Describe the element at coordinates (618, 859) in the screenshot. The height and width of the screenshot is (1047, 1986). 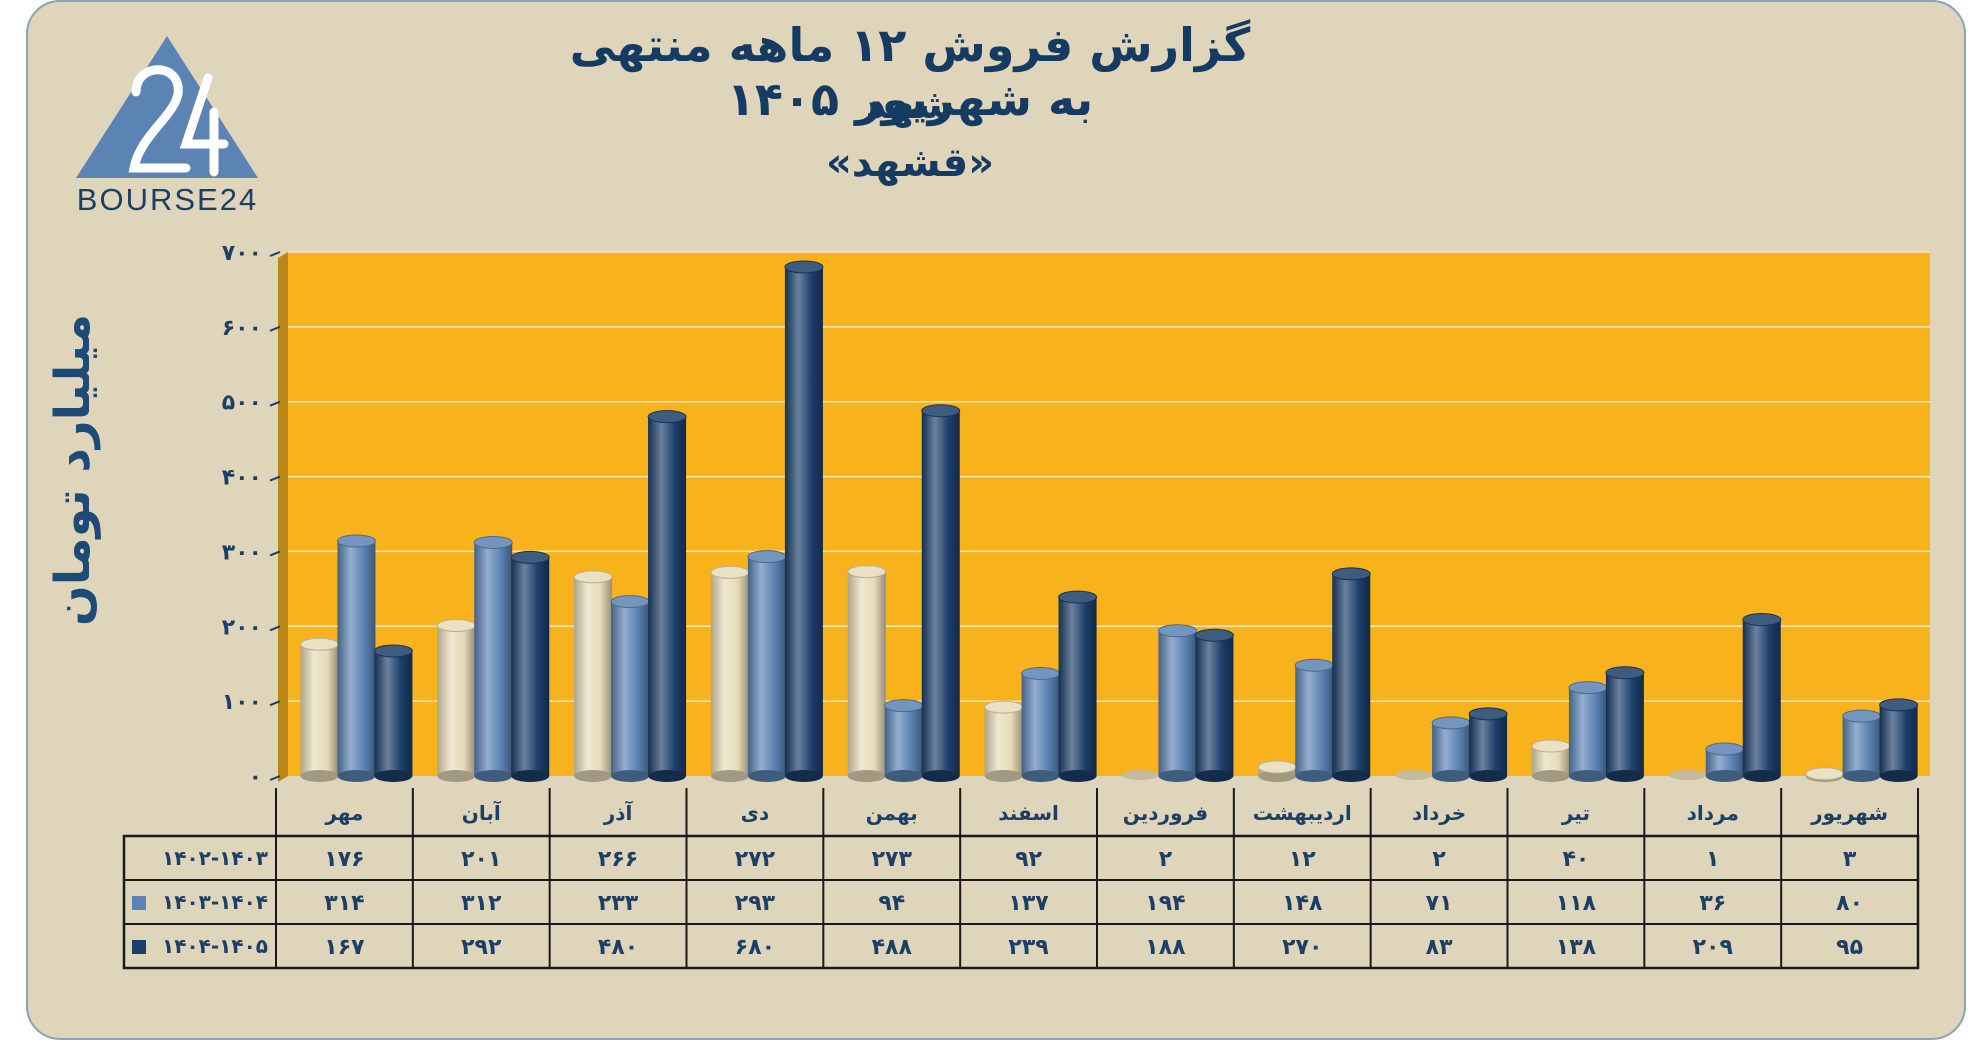
I see `data-label: ۲۶۶` at that location.